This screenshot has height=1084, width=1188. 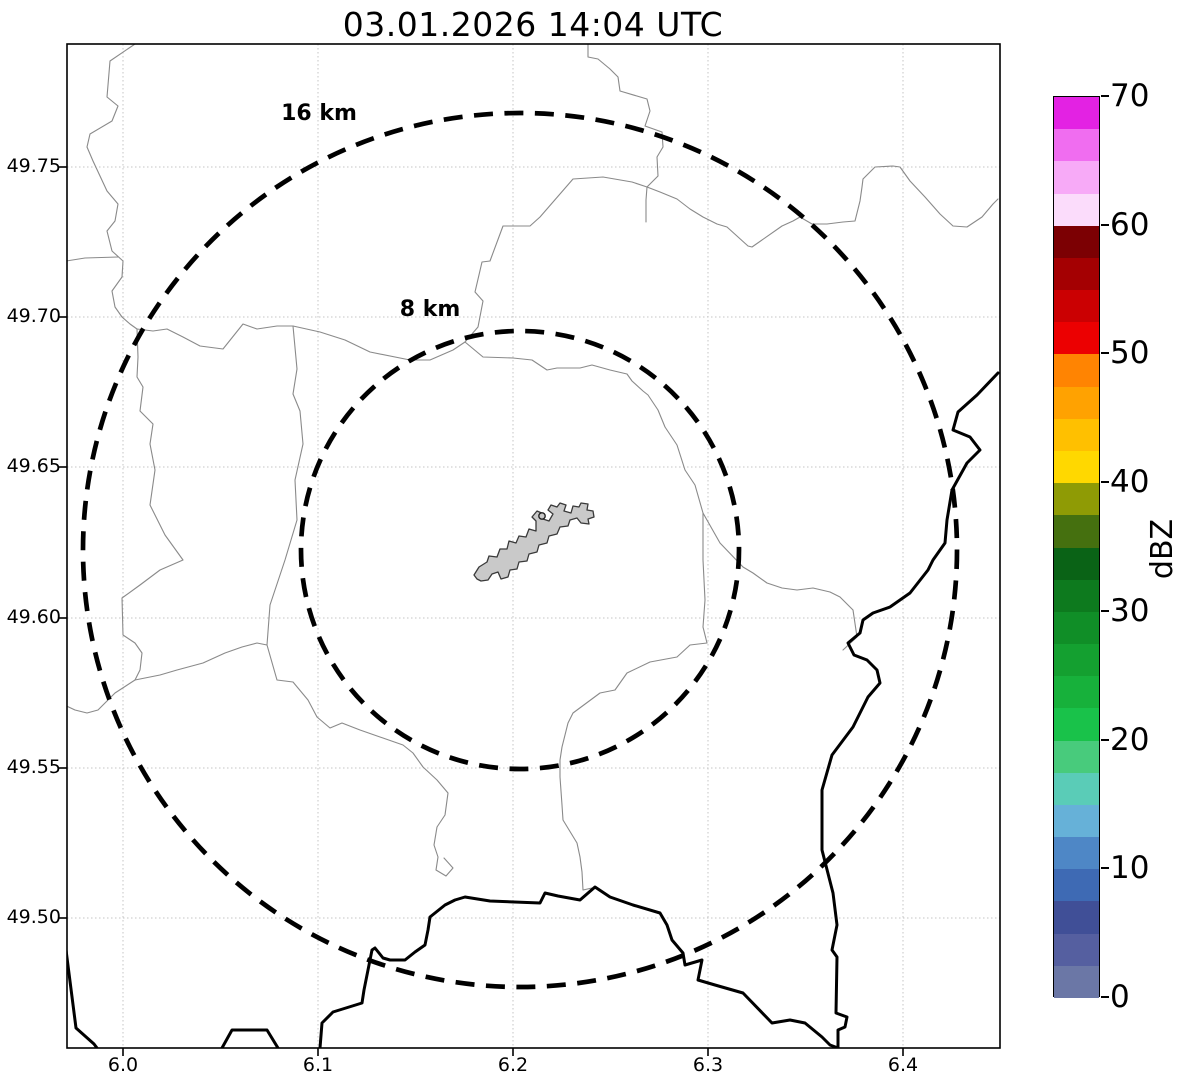 What do you see at coordinates (430, 309) in the screenshot?
I see `range-ring-8km-label: 8 km` at bounding box center [430, 309].